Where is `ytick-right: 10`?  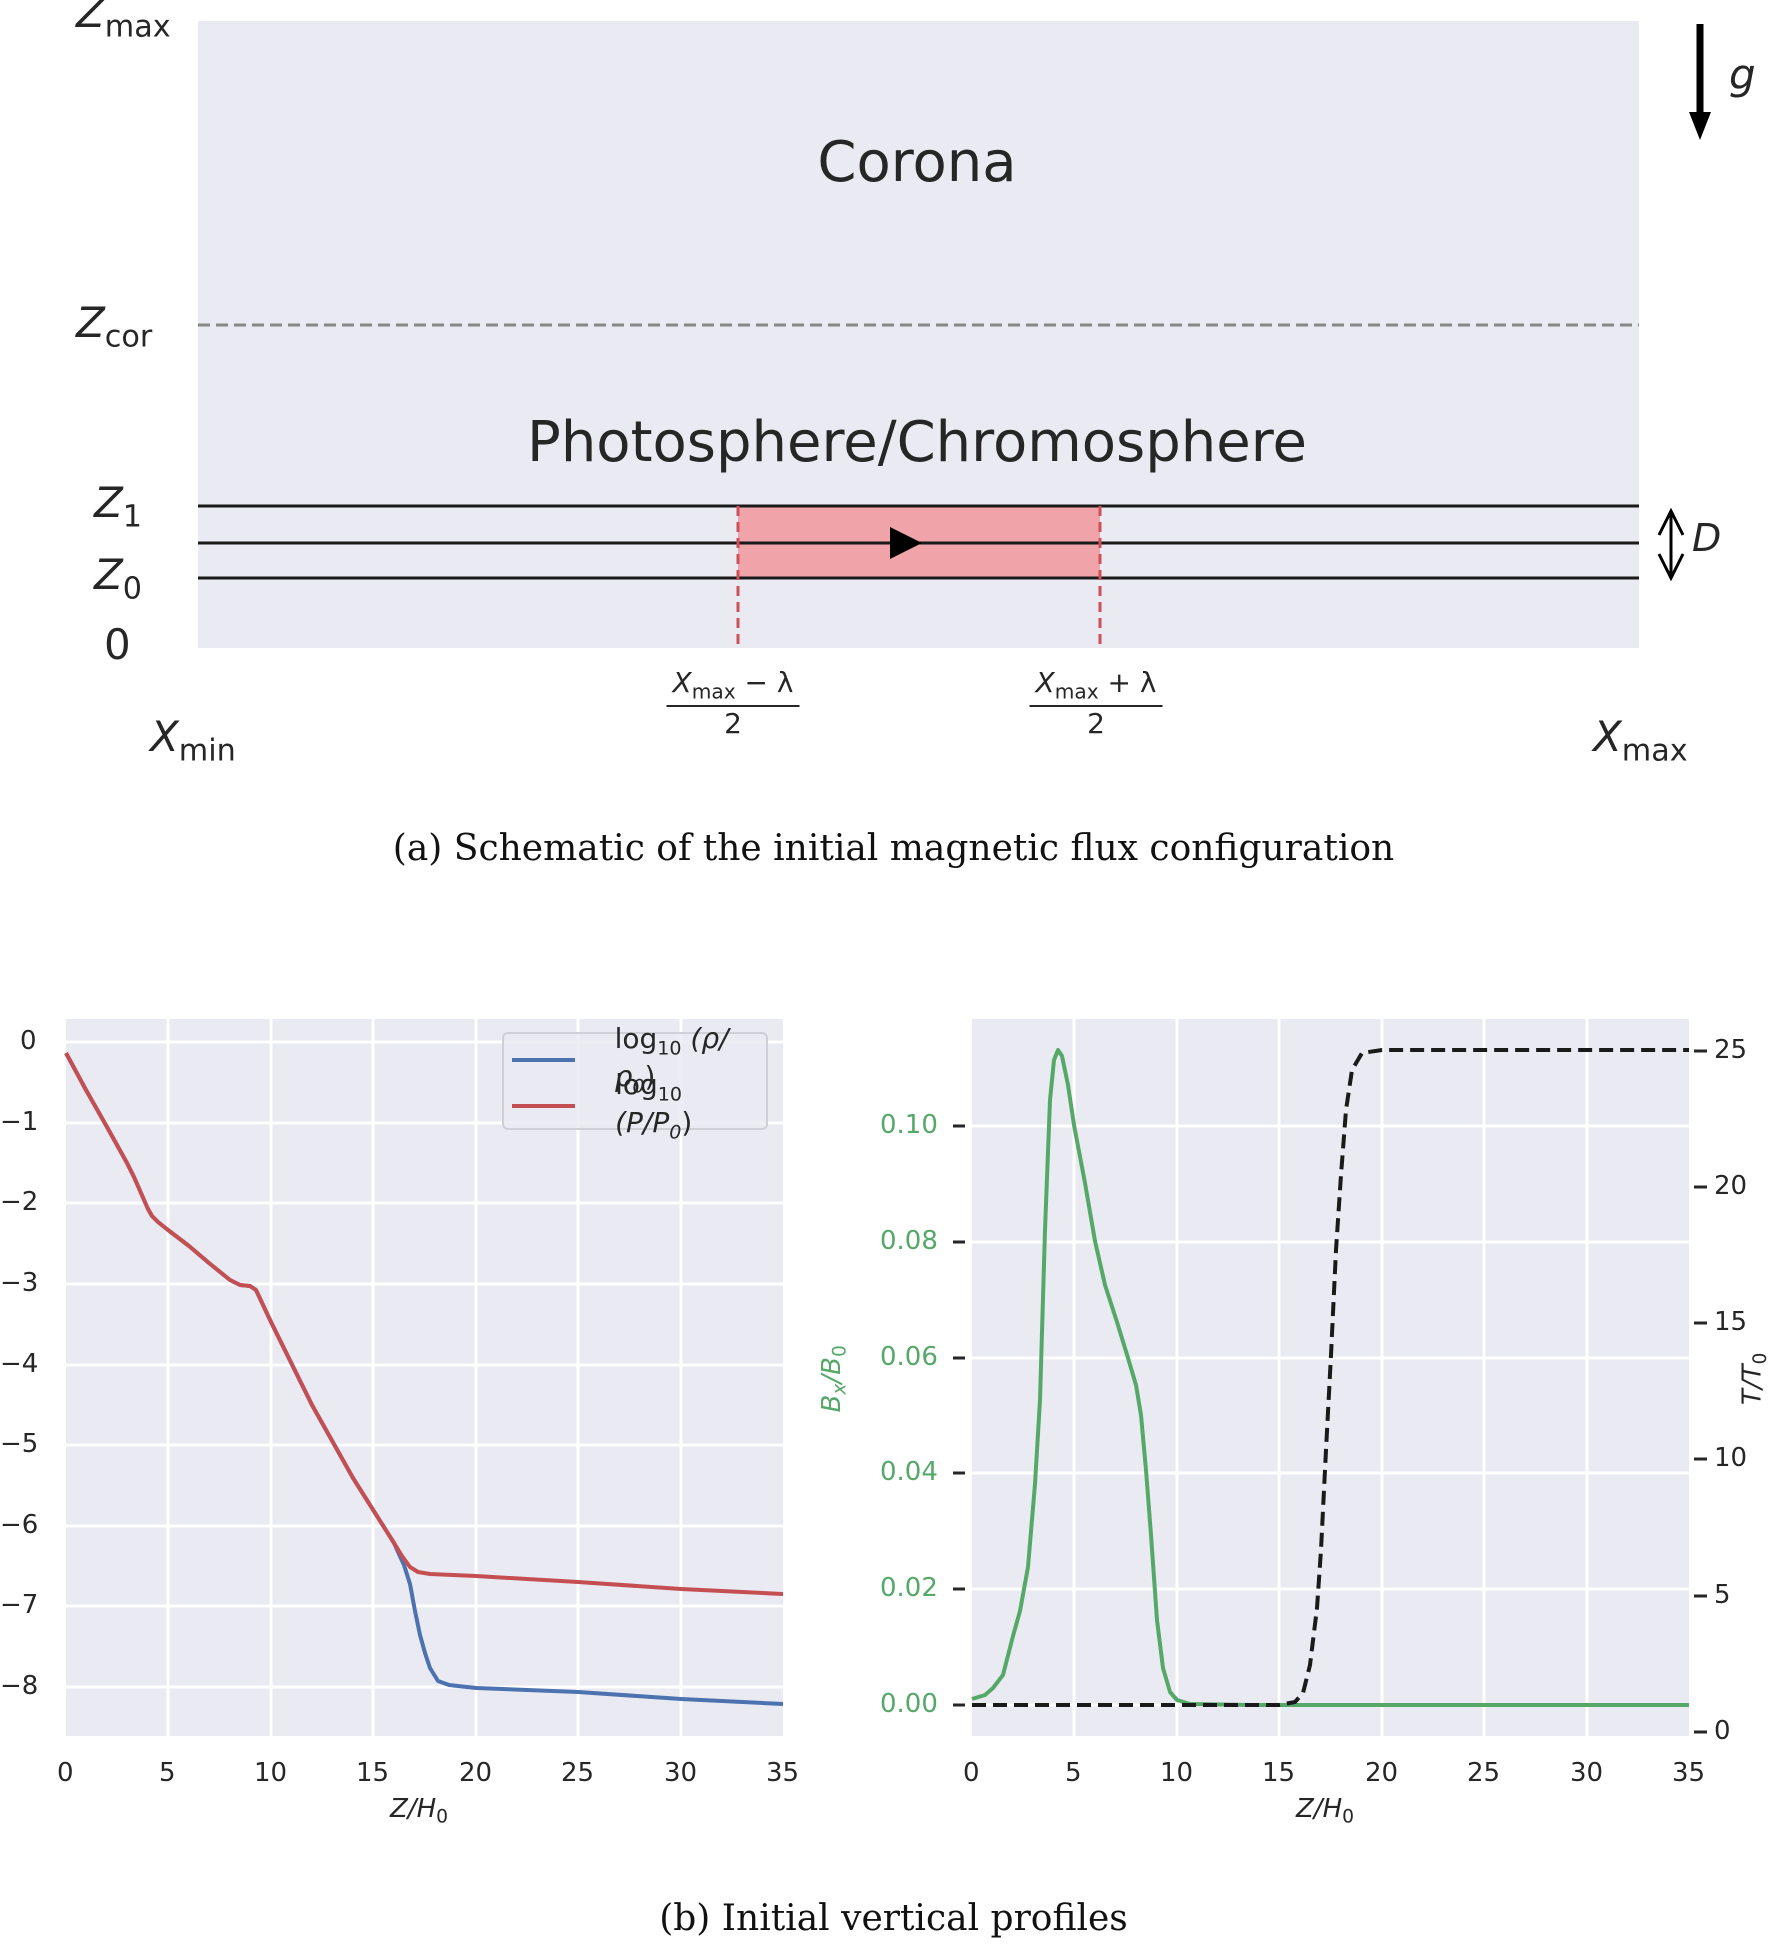
ytick-right: 10 is located at coordinates (1731, 1458).